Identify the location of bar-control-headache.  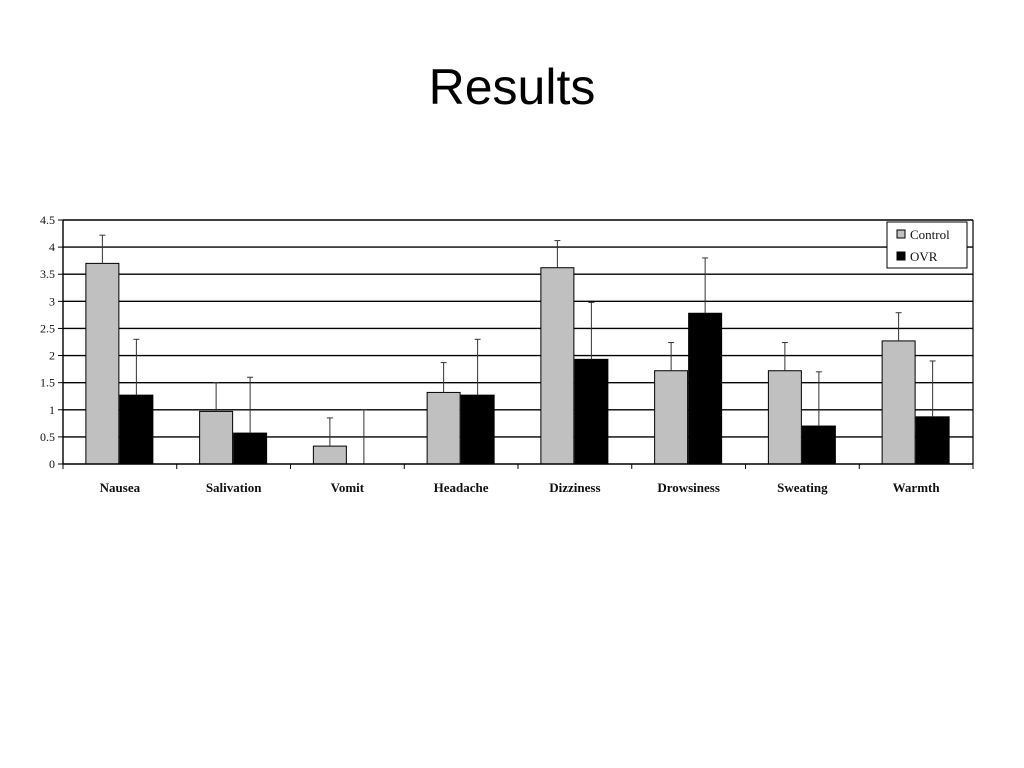
(443, 428).